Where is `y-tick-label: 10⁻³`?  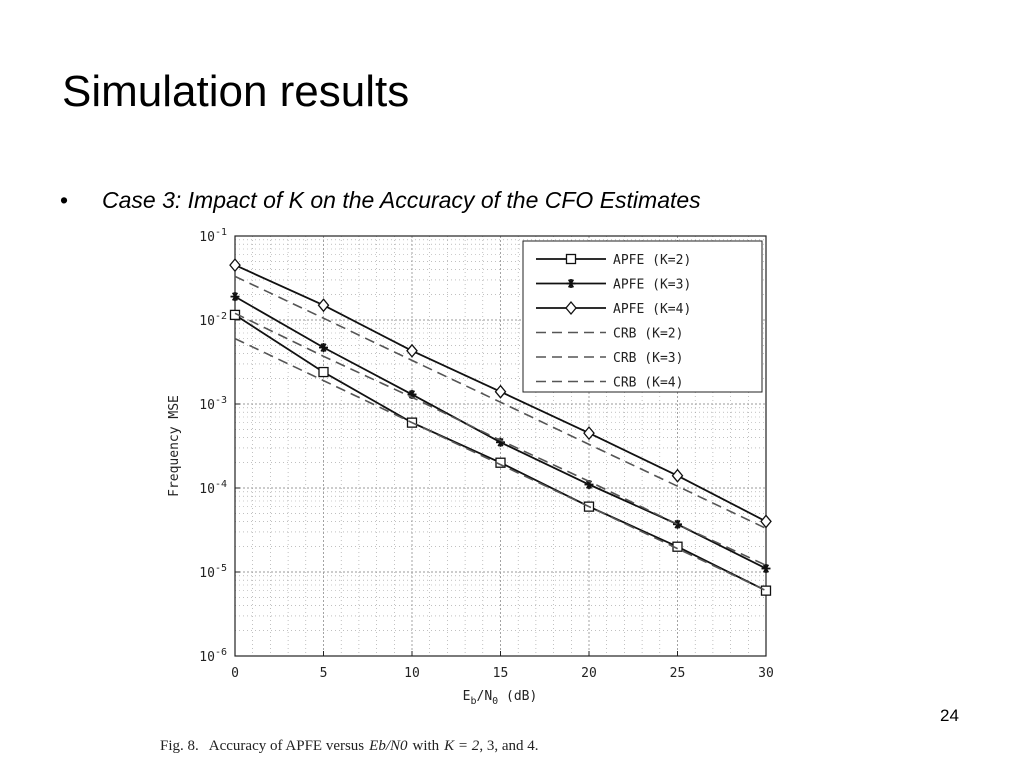 y-tick-label: 10⁻³ is located at coordinates (213, 404).